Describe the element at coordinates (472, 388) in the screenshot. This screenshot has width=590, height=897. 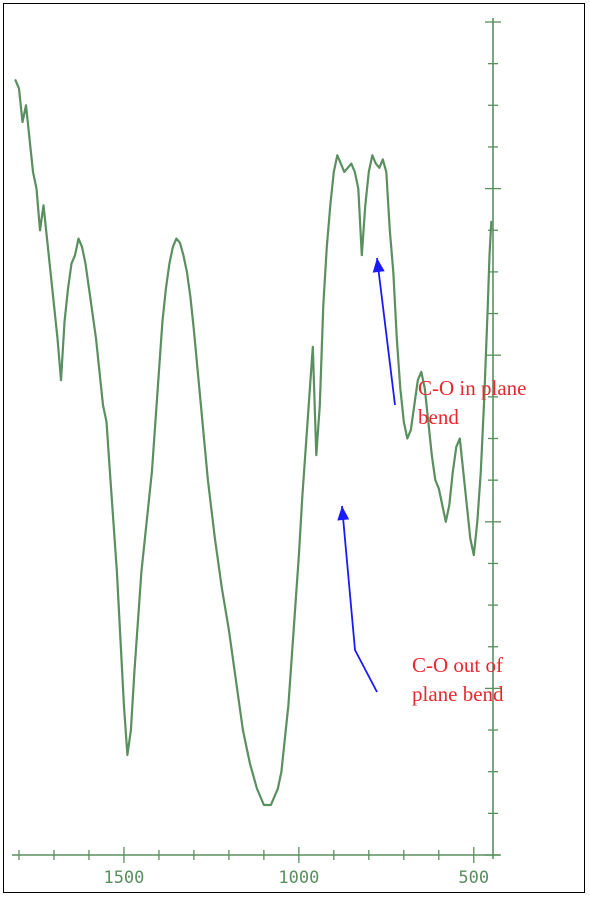
I see `annotation-0-line-0: C-O in plane` at that location.